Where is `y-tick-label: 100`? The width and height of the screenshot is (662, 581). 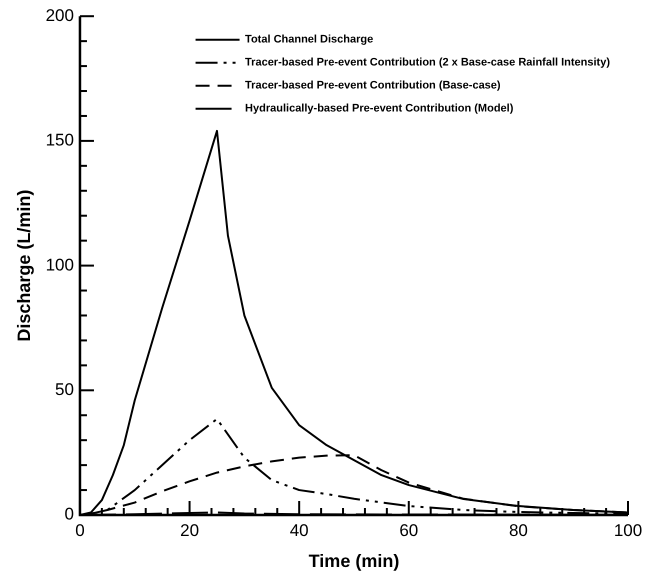
y-tick-label: 100 is located at coordinates (60, 264).